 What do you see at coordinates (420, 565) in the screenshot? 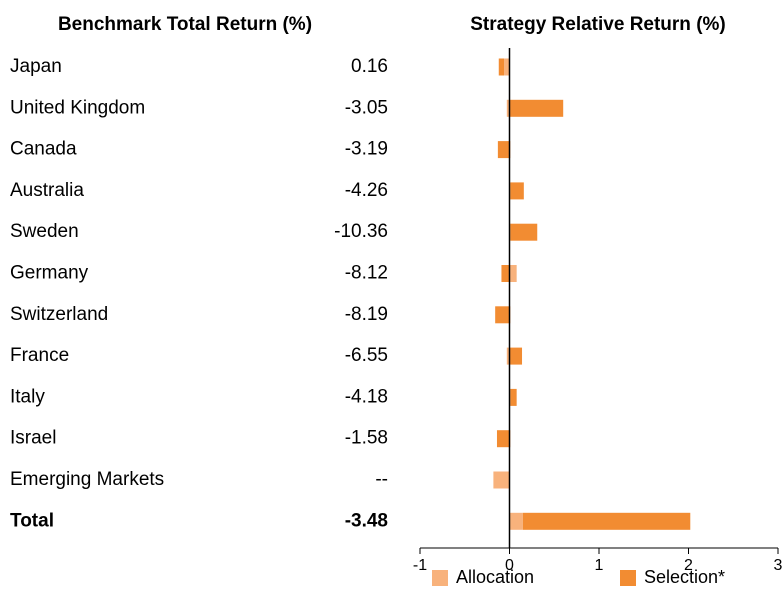
I see `x-tick-label: -1` at bounding box center [420, 565].